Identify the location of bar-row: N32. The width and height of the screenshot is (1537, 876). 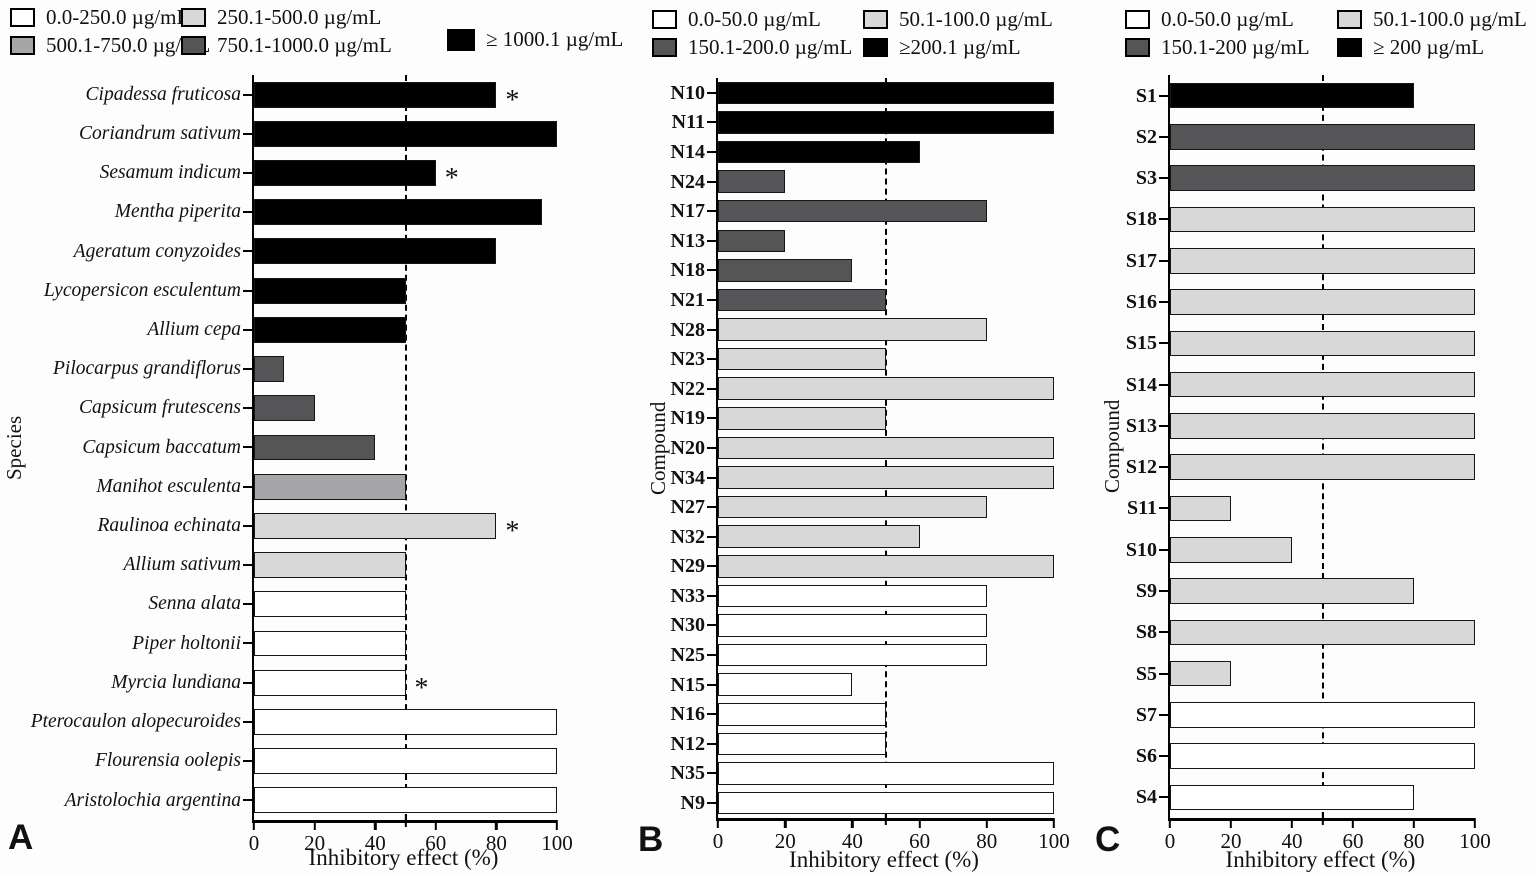
(862, 537).